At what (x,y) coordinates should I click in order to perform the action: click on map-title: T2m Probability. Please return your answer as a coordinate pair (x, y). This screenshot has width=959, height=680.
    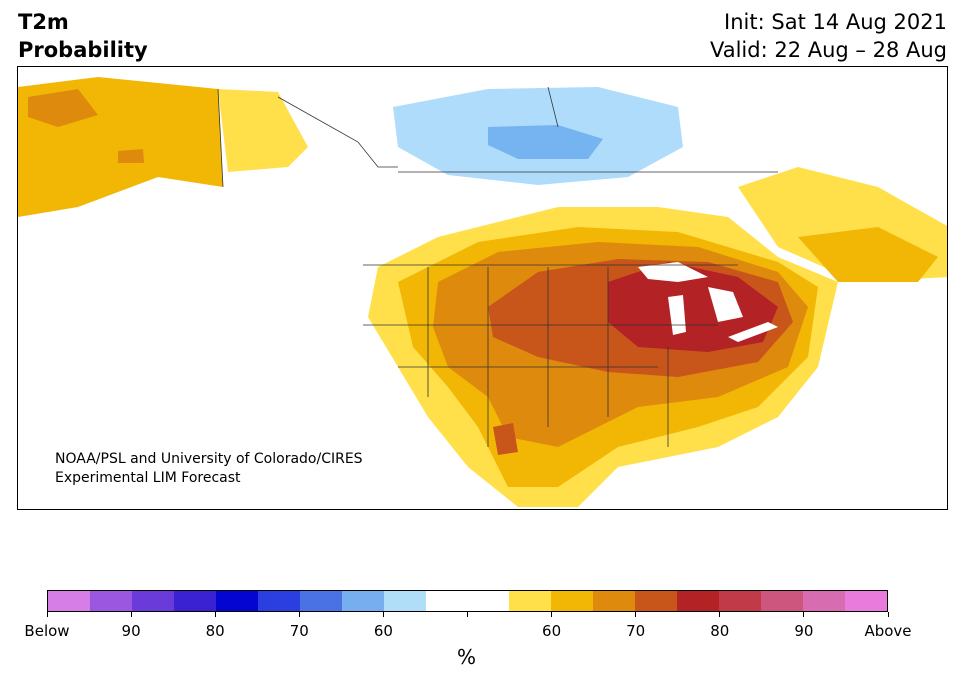
    Looking at the image, I should click on (83, 36).